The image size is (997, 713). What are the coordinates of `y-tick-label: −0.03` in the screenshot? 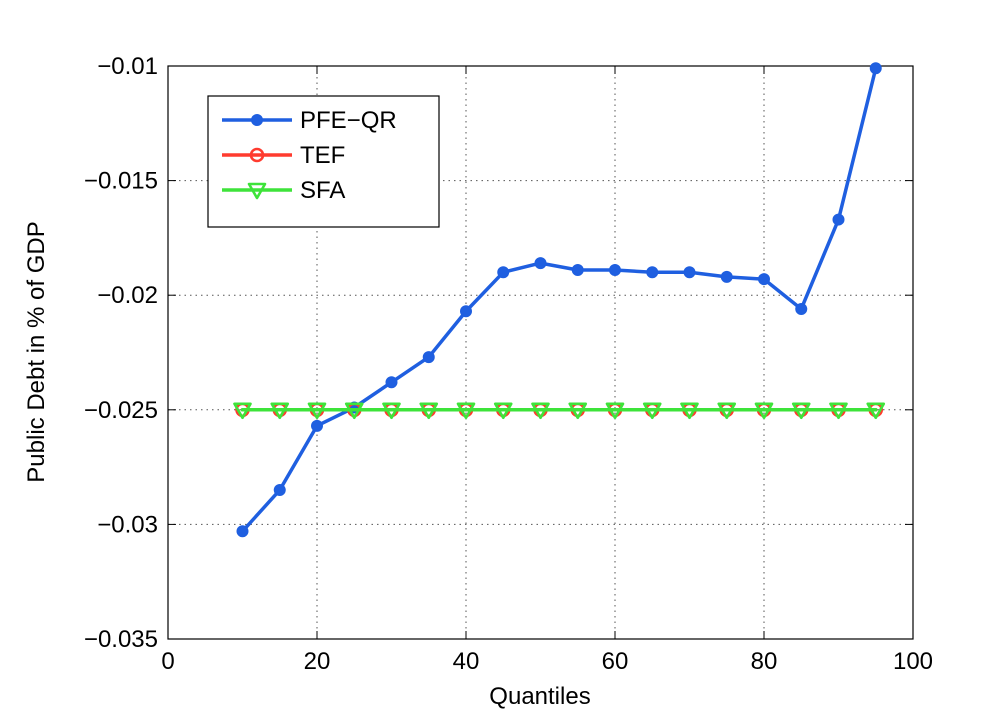 It's located at (127, 524).